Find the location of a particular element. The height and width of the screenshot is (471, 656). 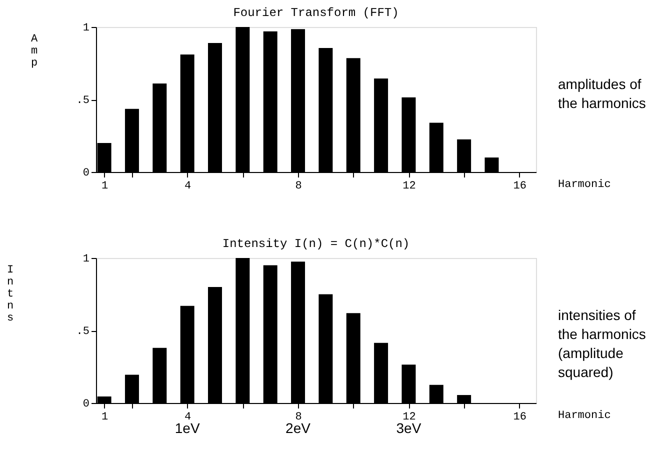

y-axis-title: Intns is located at coordinates (10, 294).